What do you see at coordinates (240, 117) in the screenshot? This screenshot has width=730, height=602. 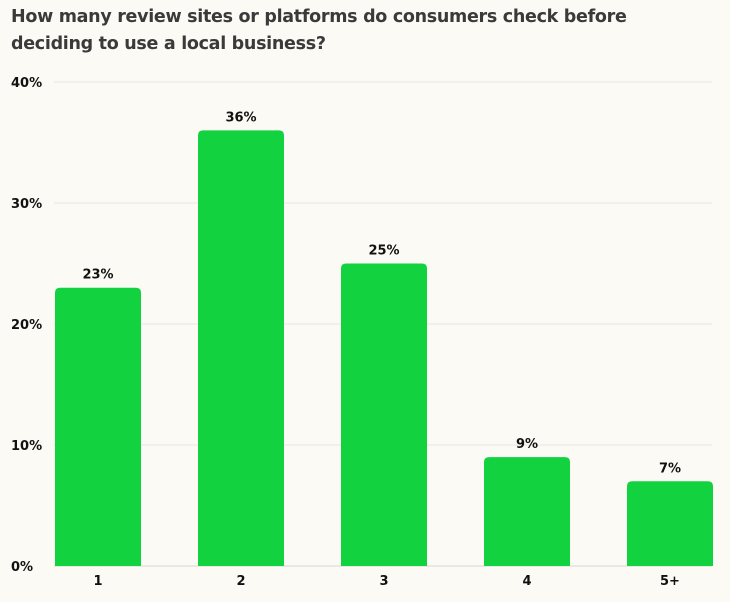 I see `data-label: 36%` at bounding box center [240, 117].